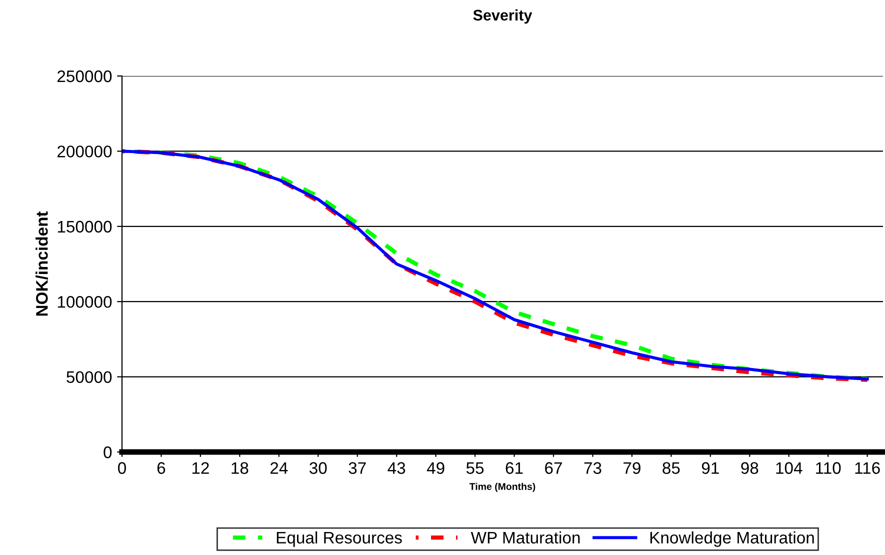 Image resolution: width=885 pixels, height=555 pixels. I want to click on y-tick-label: 150000, so click(85, 226).